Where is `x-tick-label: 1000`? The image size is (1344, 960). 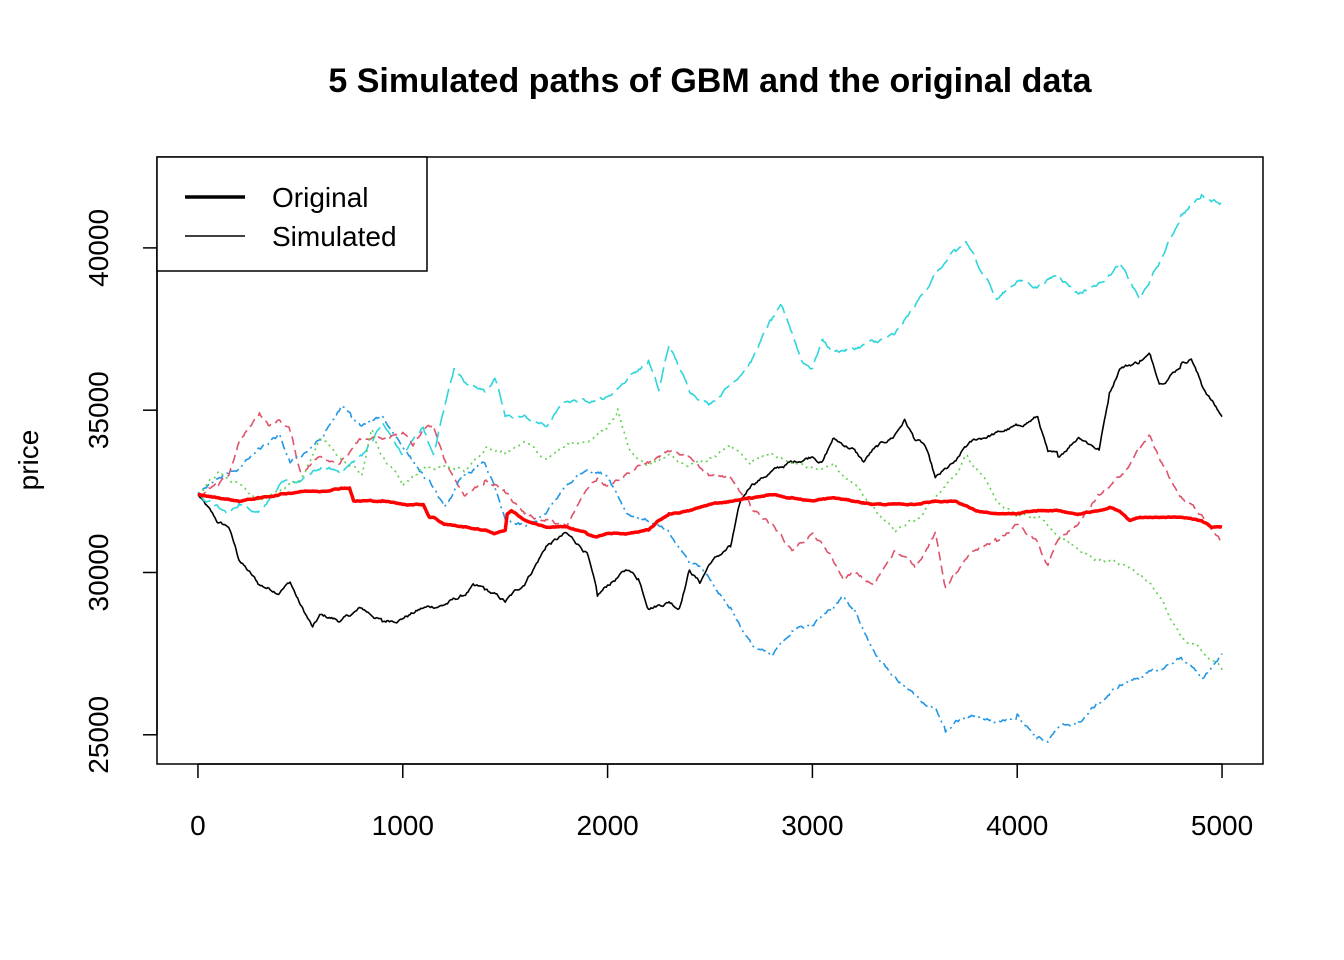 x-tick-label: 1000 is located at coordinates (403, 825).